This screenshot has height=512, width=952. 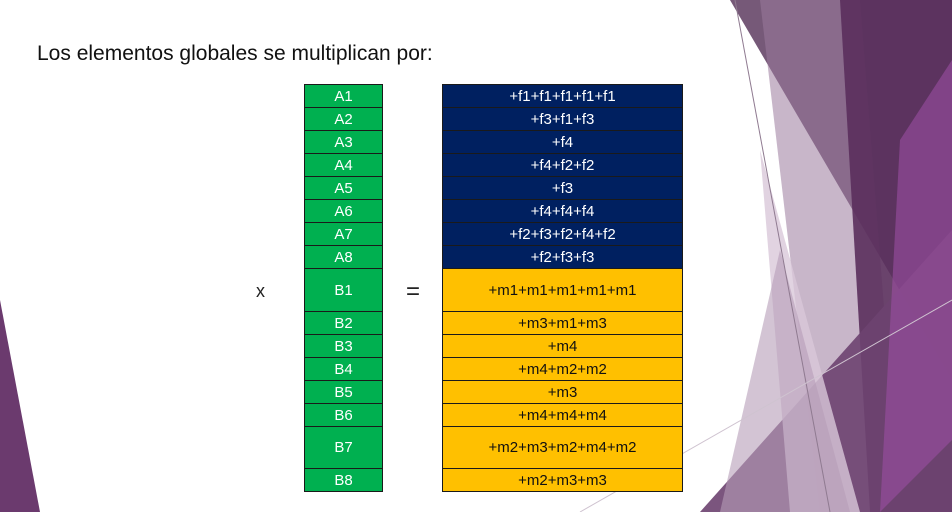 I want to click on load-expression-cell: +f2+f3+f3, so click(x=562, y=257).